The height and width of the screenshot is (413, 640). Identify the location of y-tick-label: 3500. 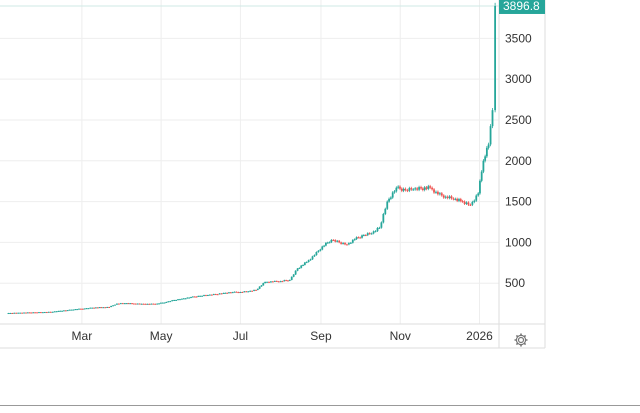
(518, 38).